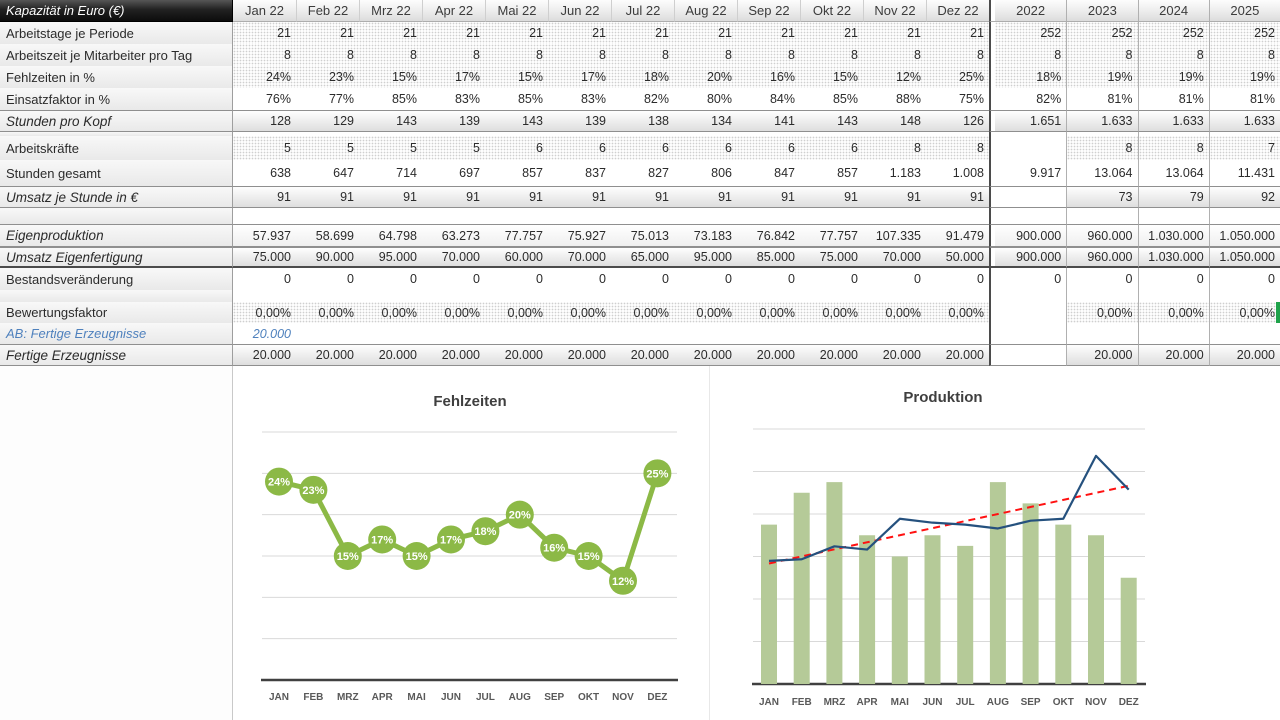  I want to click on cell-month: 91.479, so click(957, 235).